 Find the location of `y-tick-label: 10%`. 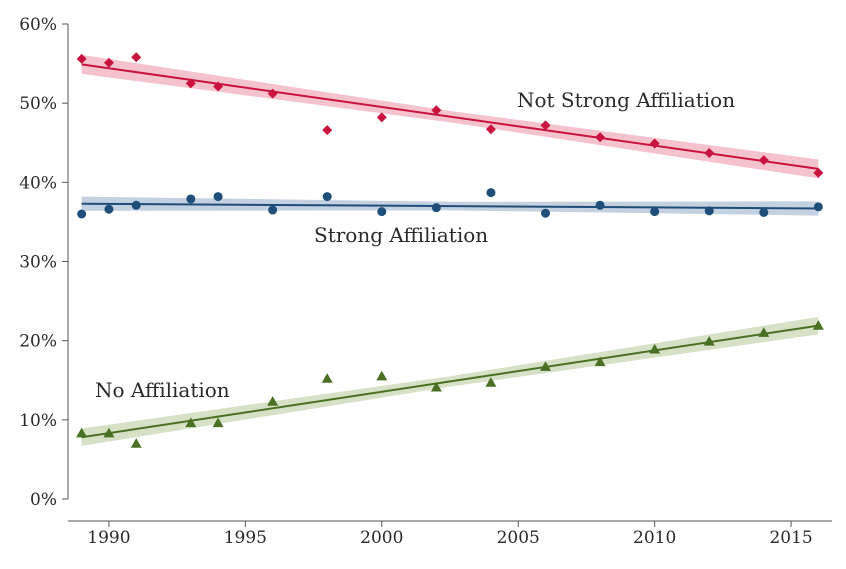

y-tick-label: 10% is located at coordinates (38, 421).